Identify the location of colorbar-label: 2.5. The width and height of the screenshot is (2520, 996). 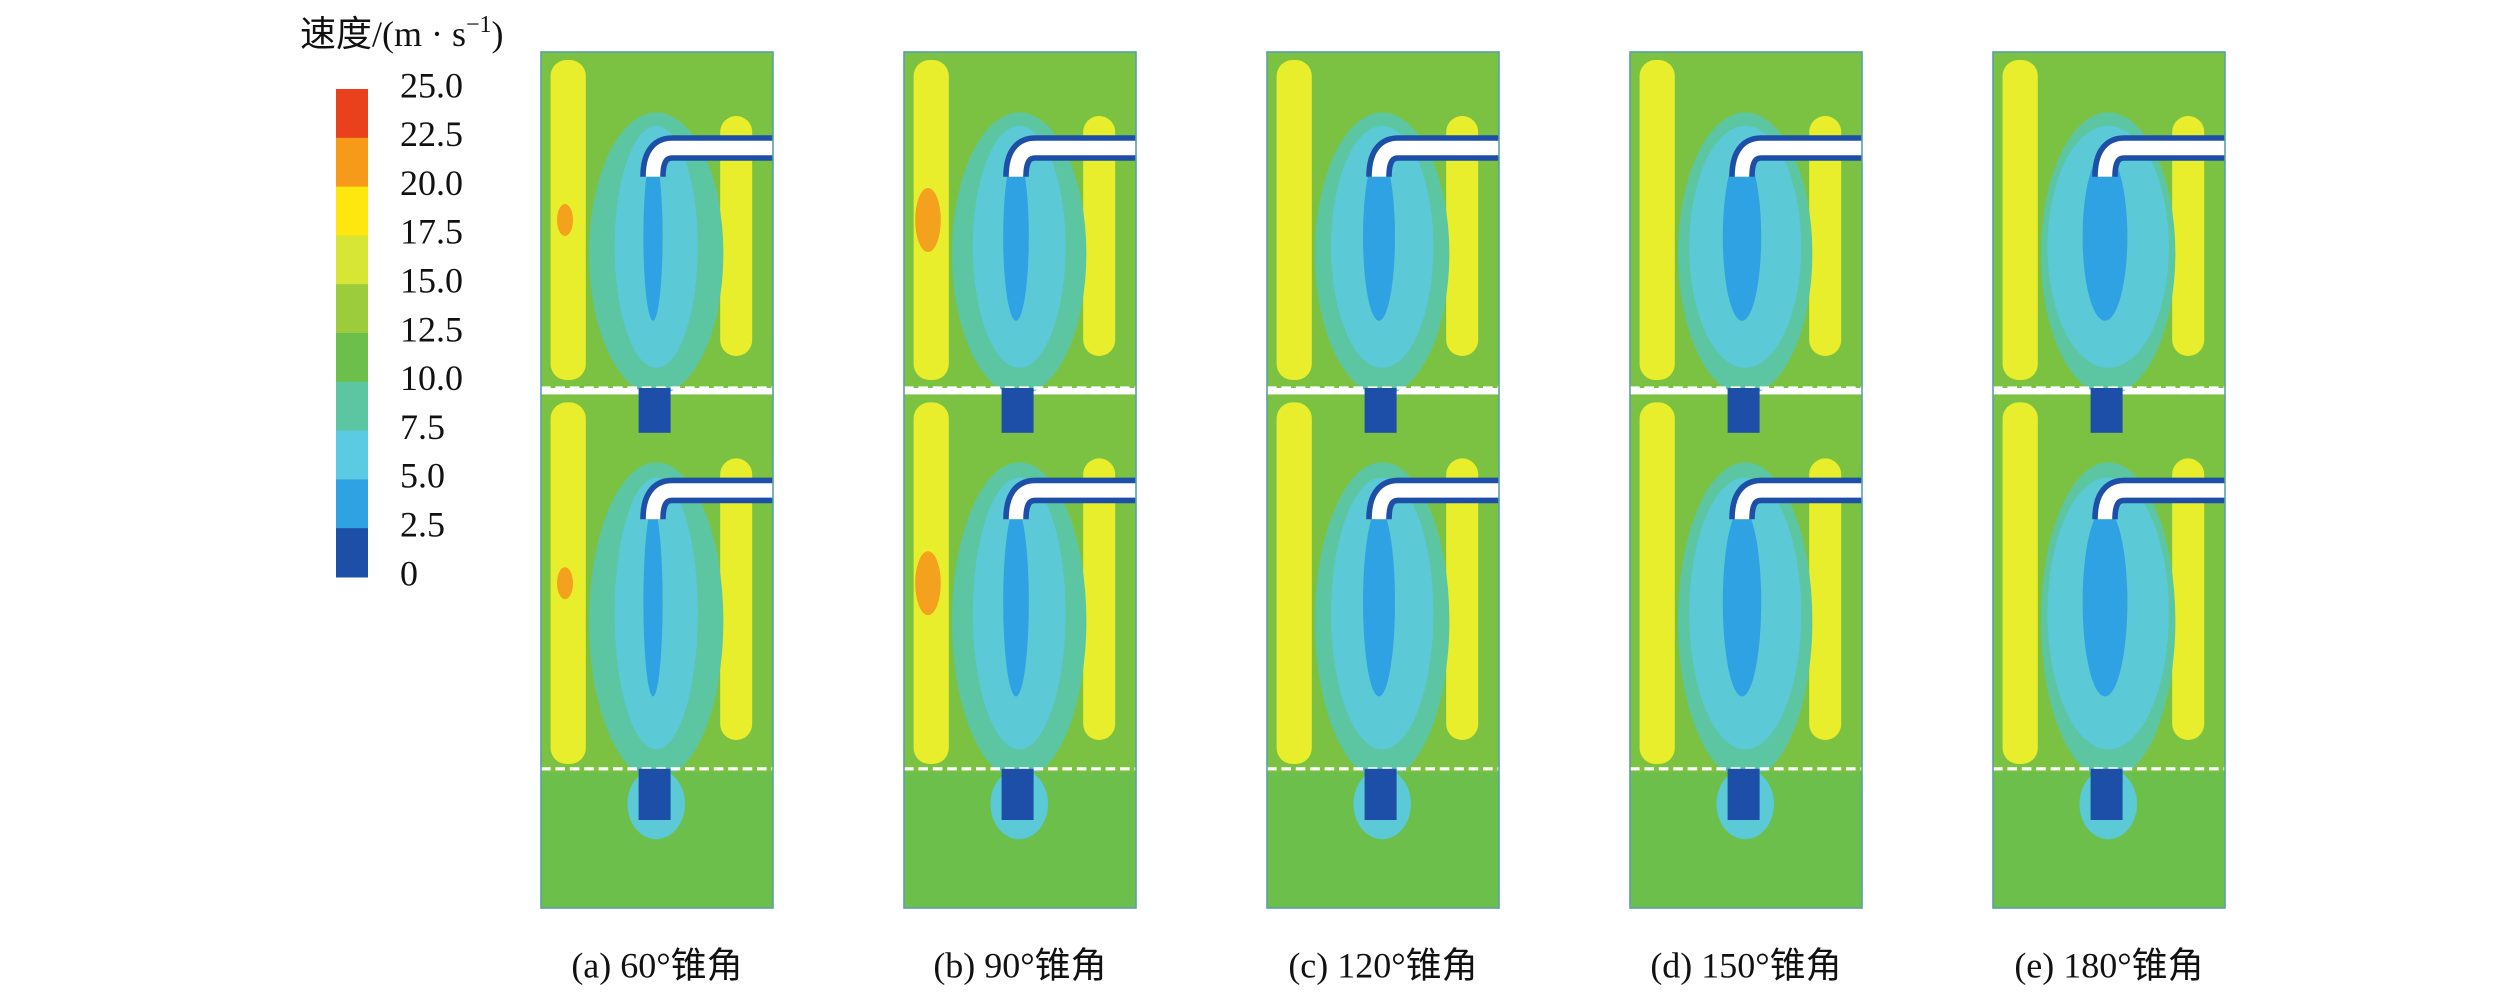
(422, 524).